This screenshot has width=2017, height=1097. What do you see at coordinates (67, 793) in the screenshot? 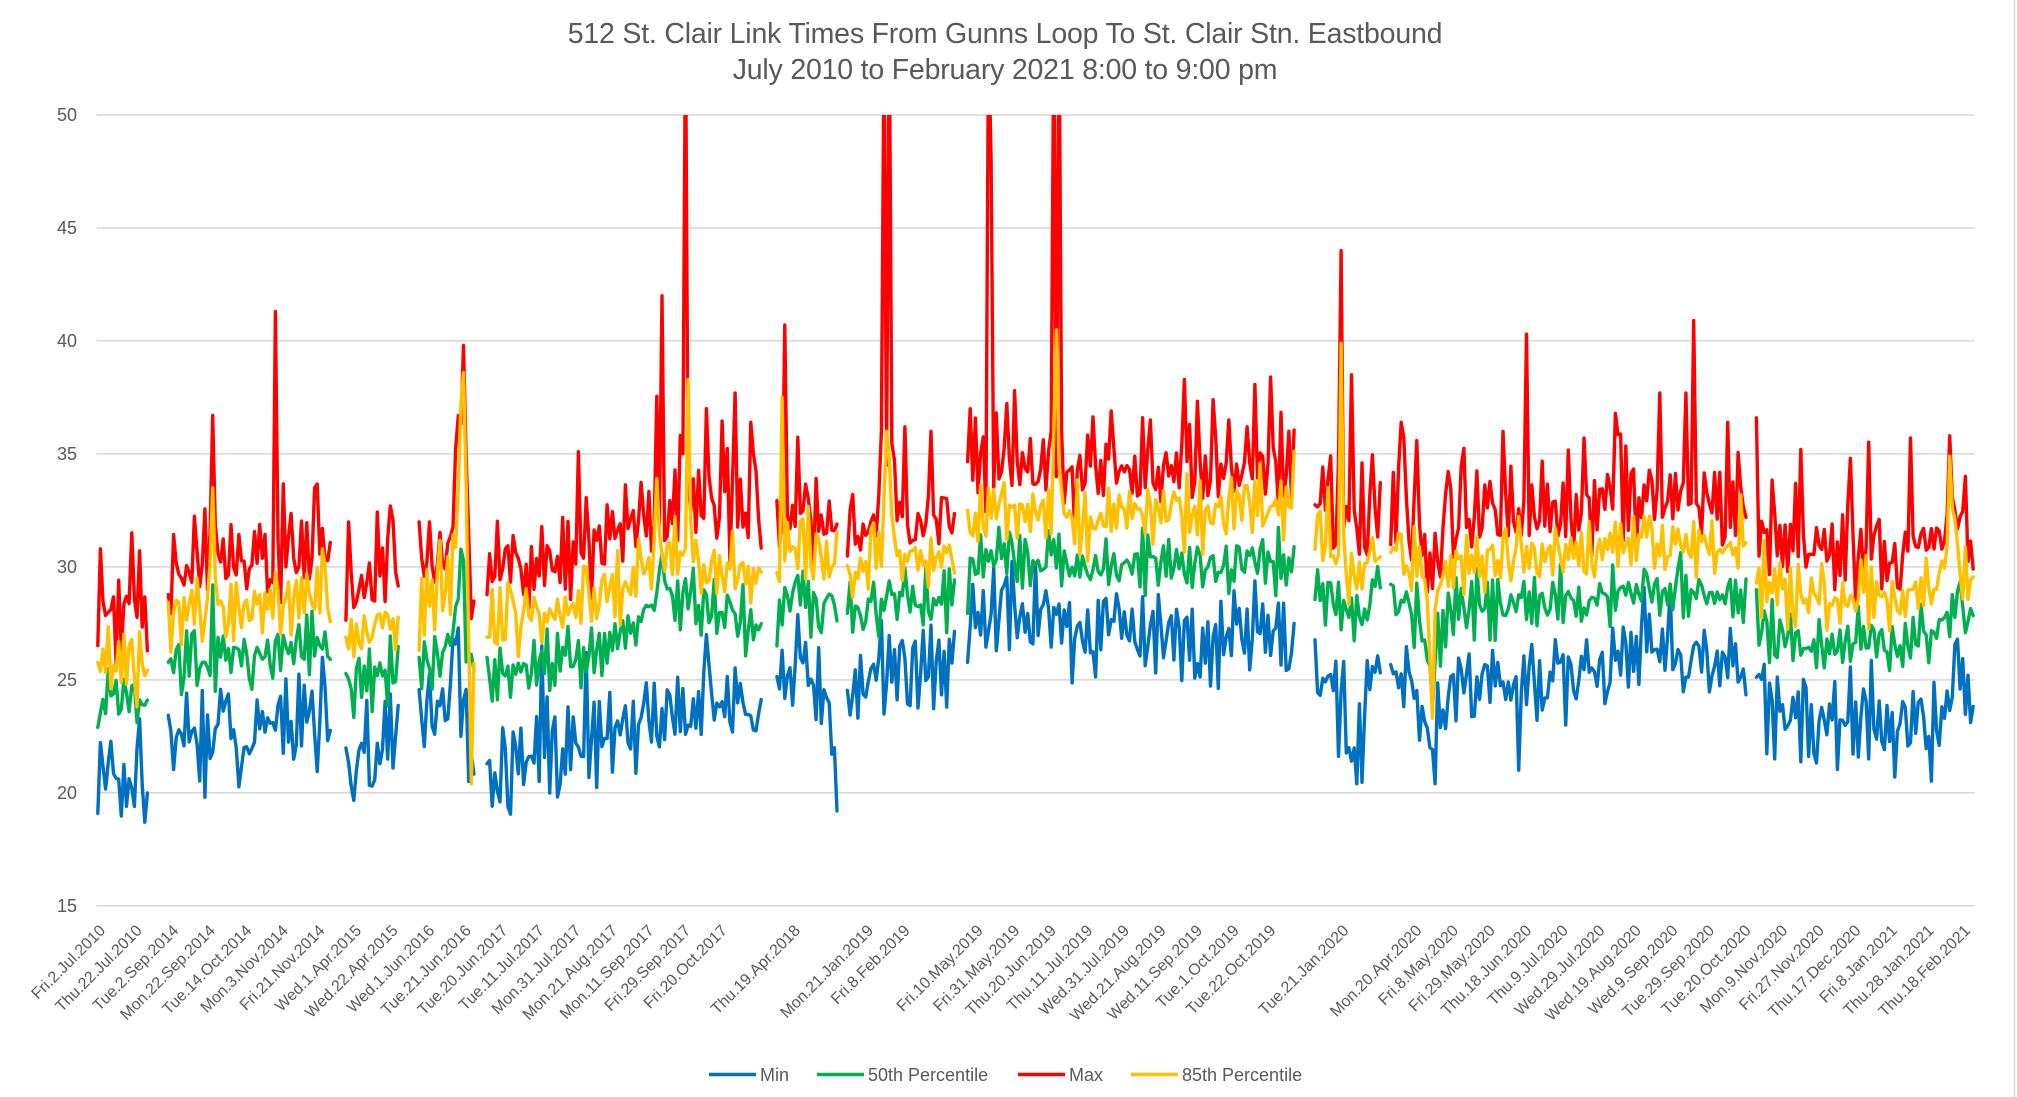
I see `svg-text: 20` at bounding box center [67, 793].